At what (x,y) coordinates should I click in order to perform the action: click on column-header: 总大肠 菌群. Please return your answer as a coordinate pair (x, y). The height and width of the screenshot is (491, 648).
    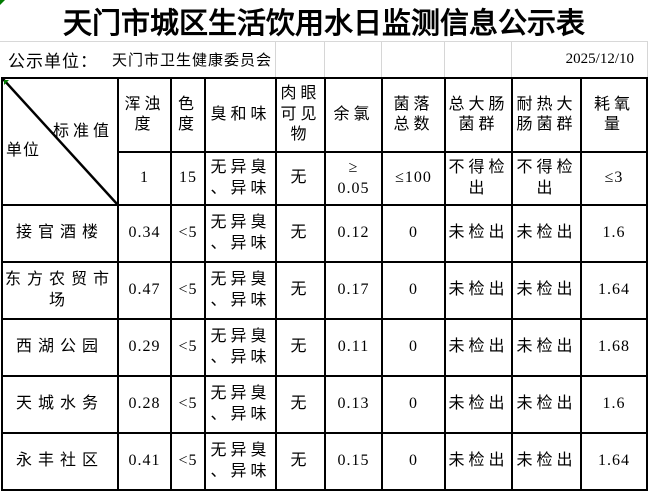
    Looking at the image, I should click on (478, 115).